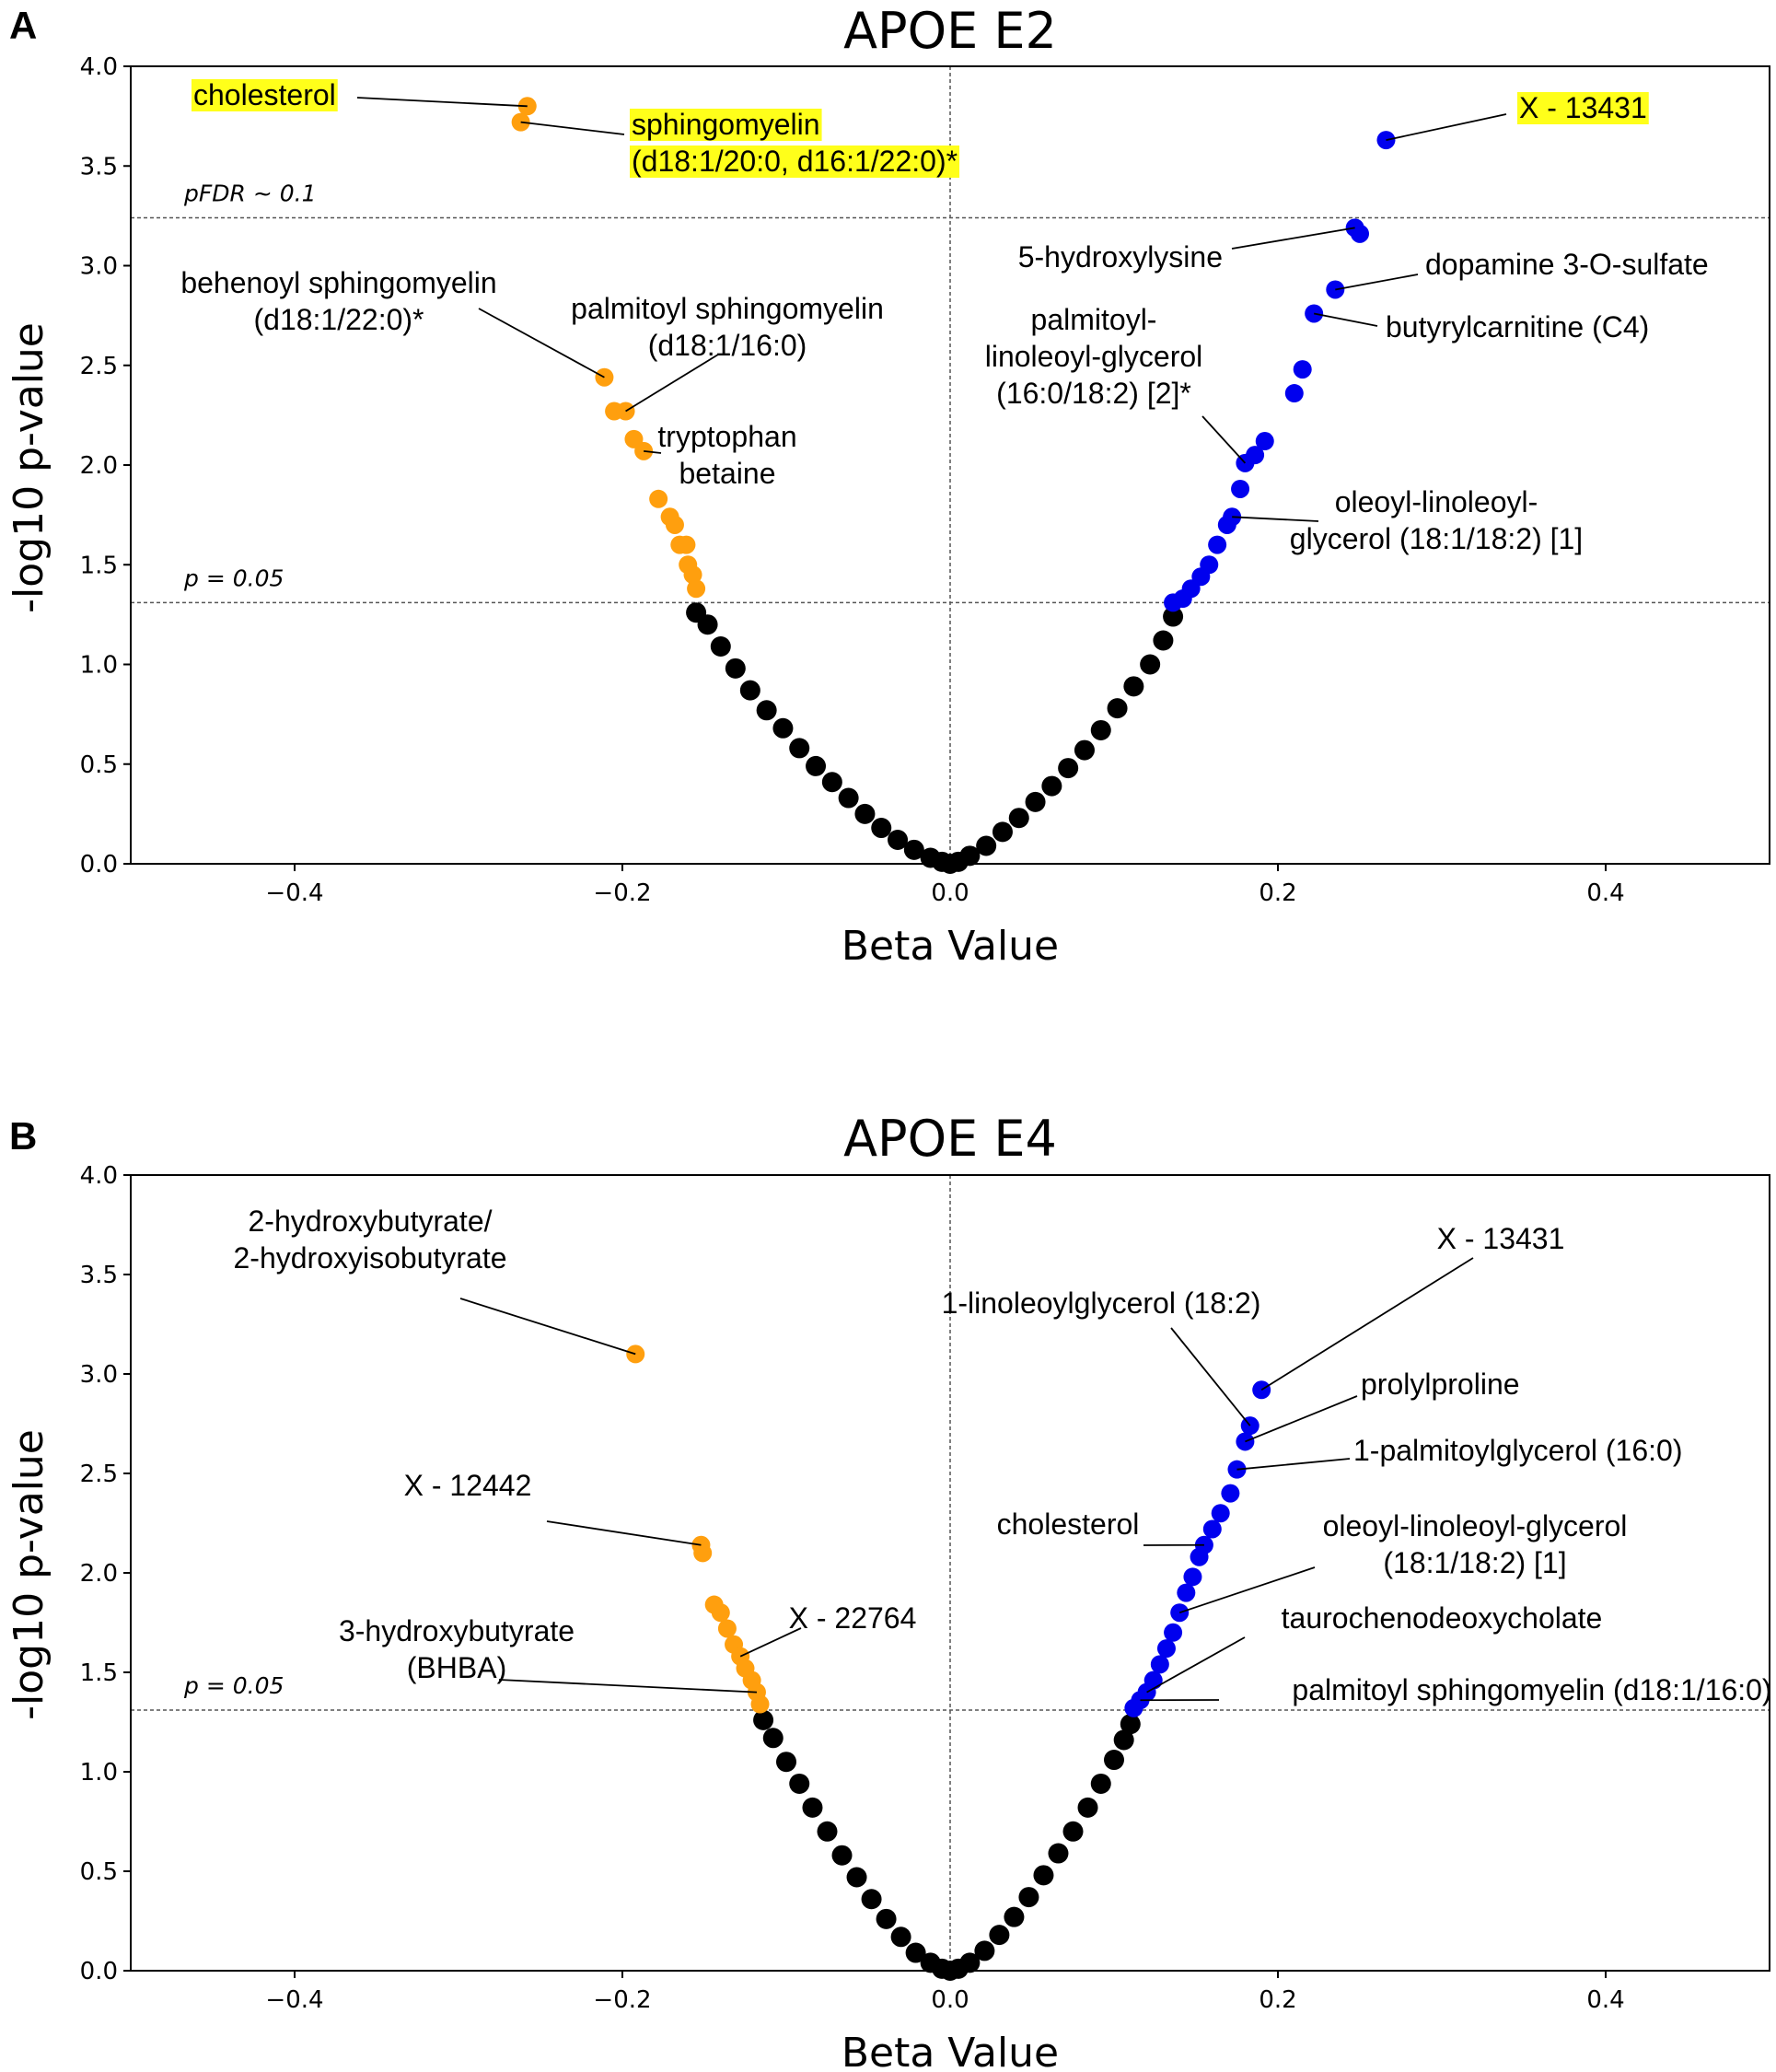  I want to click on annotation-label: prolylproline, so click(1440, 1384).